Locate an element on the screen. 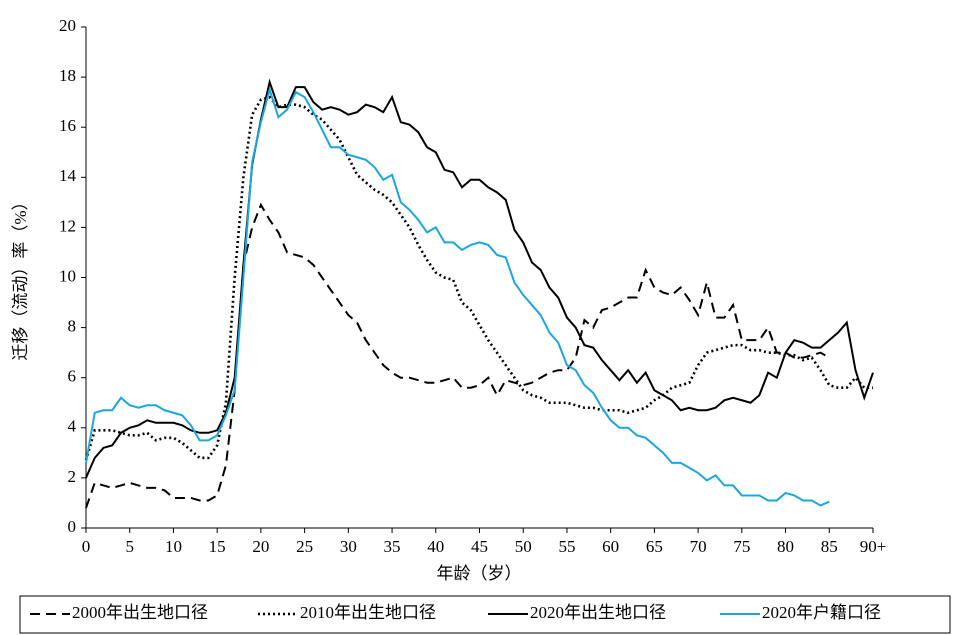 This screenshot has height=635, width=957. legend-label: 2020年出生地口径 is located at coordinates (598, 612).